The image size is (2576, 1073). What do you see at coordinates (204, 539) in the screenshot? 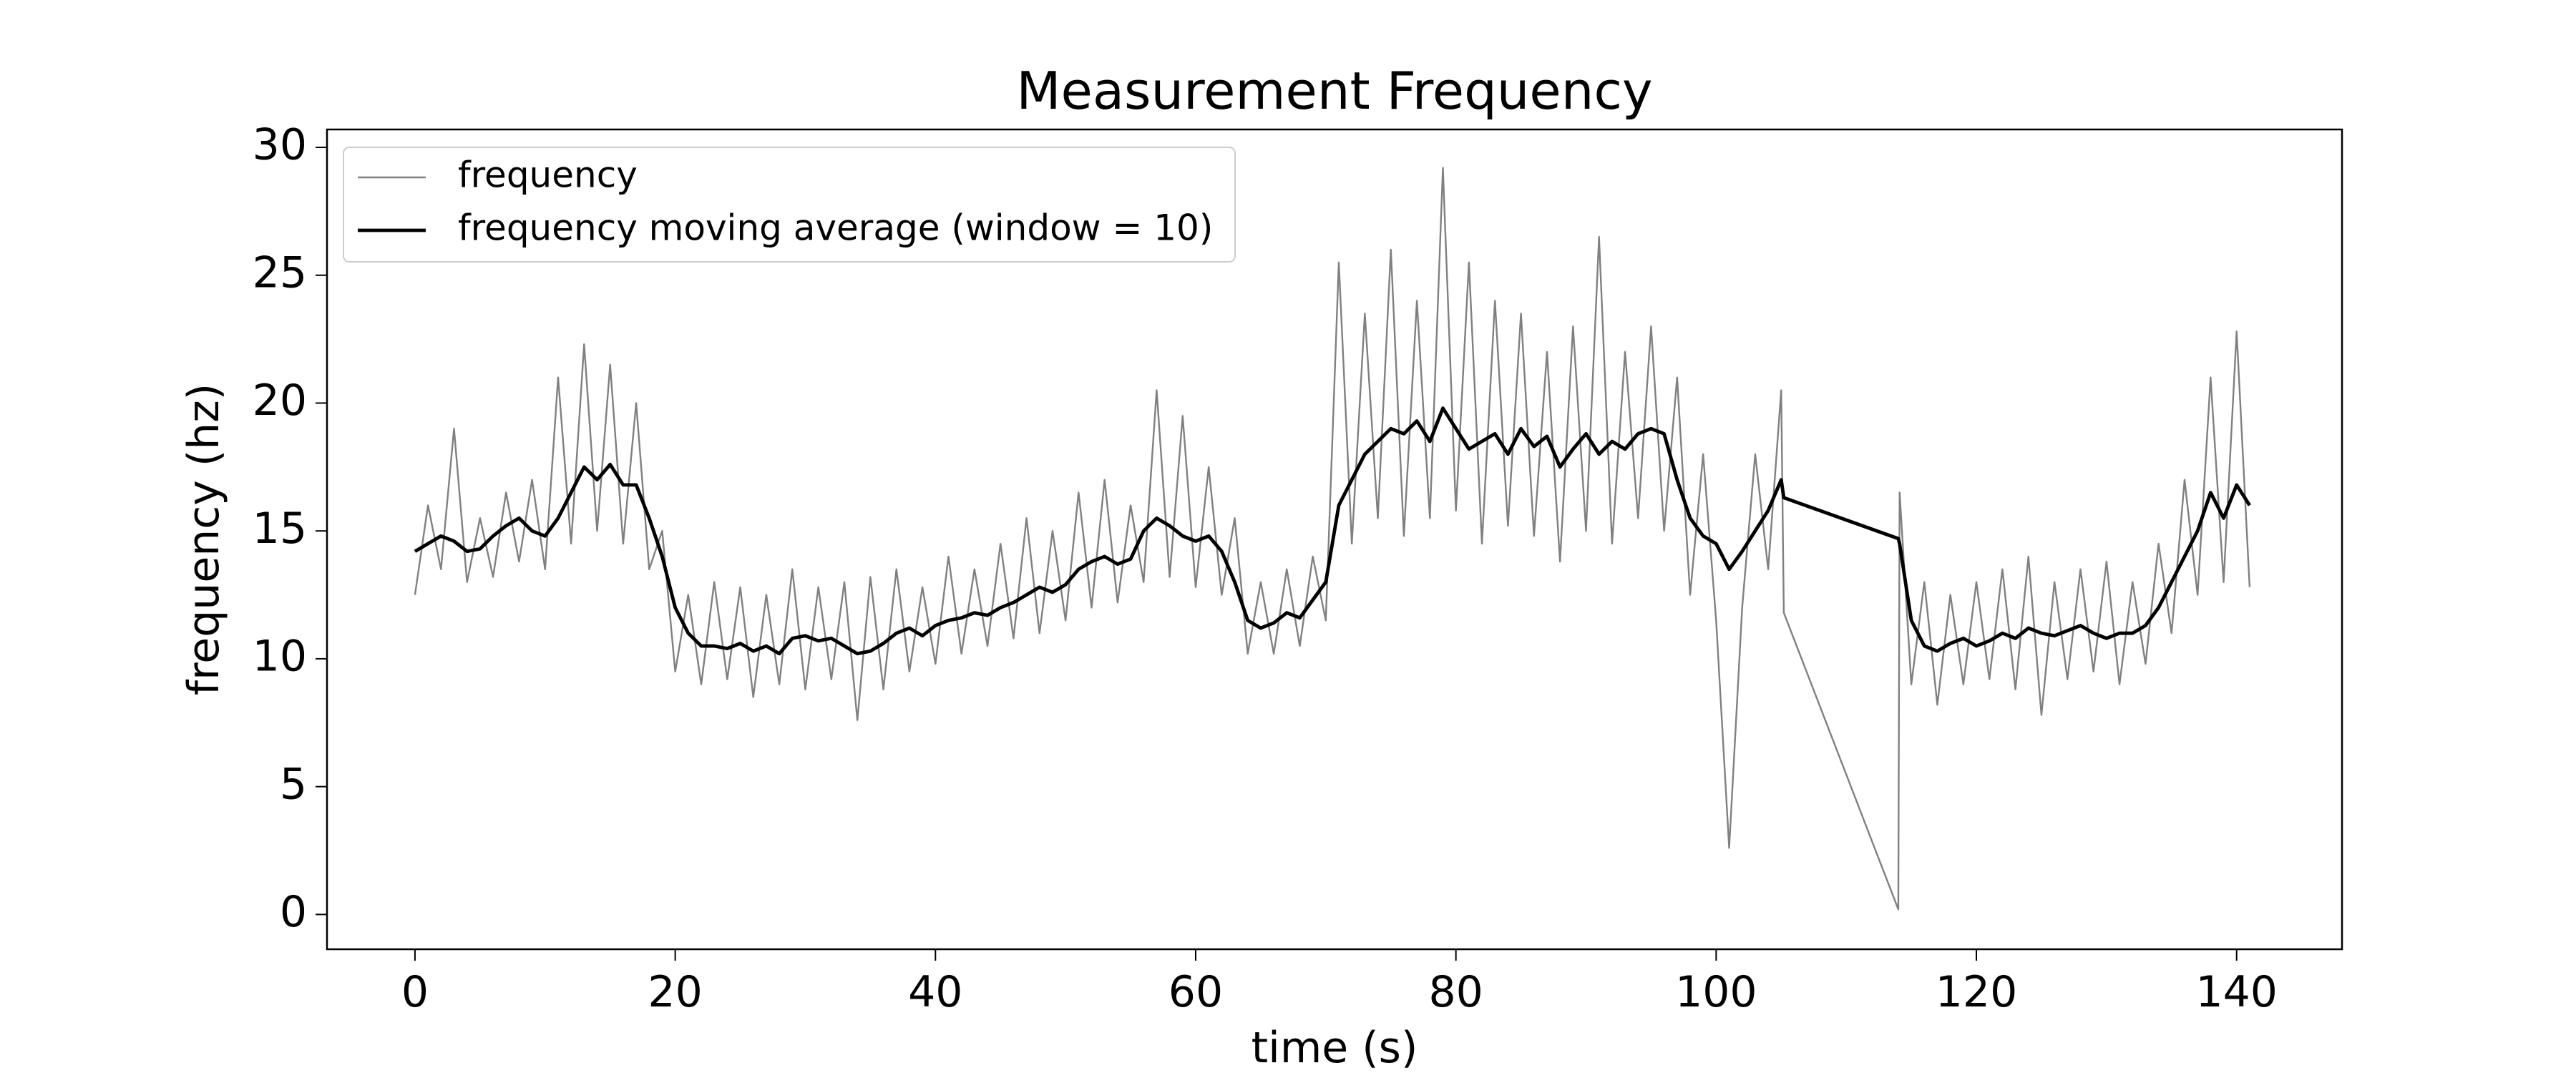
I see `y-axis-label: frequency (hz)` at bounding box center [204, 539].